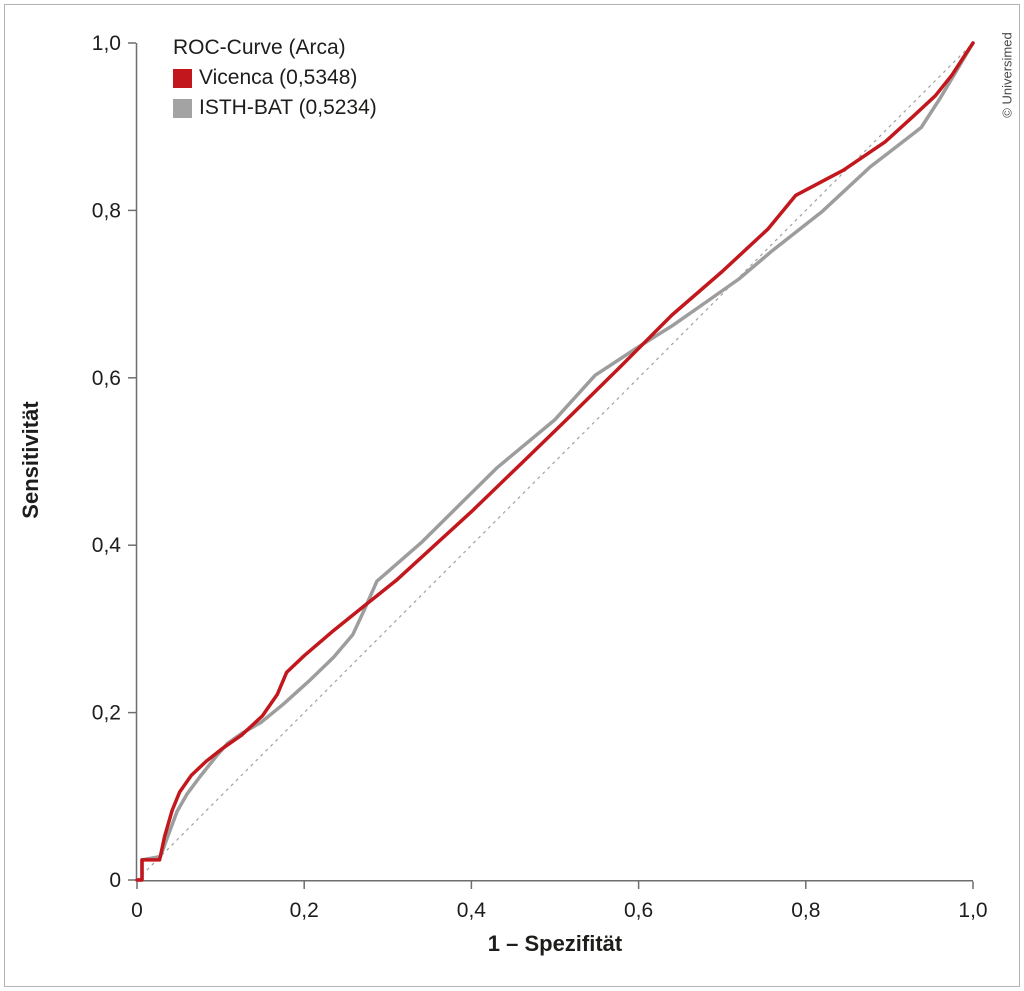  I want to click on x-tick-label: 0,4, so click(472, 910).